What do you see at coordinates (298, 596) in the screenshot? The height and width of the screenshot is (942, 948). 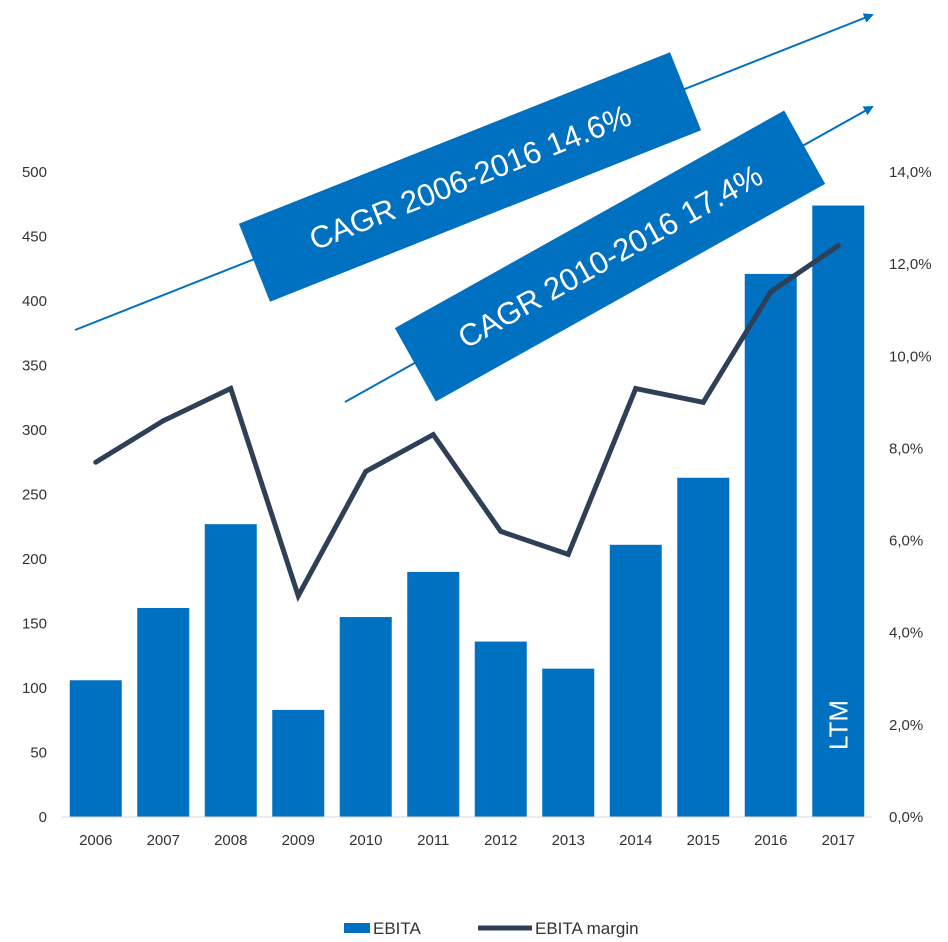 I see `margin-point-2009` at bounding box center [298, 596].